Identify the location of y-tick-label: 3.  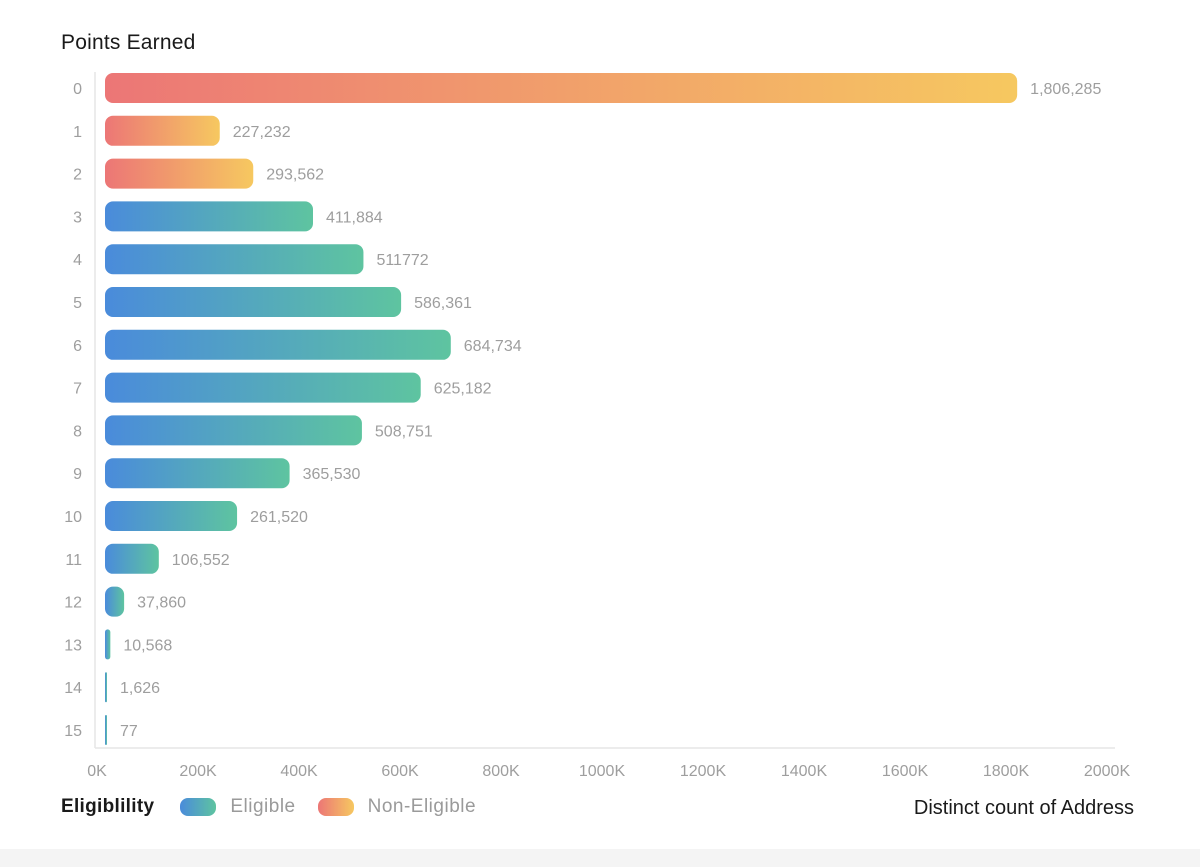
(77, 217).